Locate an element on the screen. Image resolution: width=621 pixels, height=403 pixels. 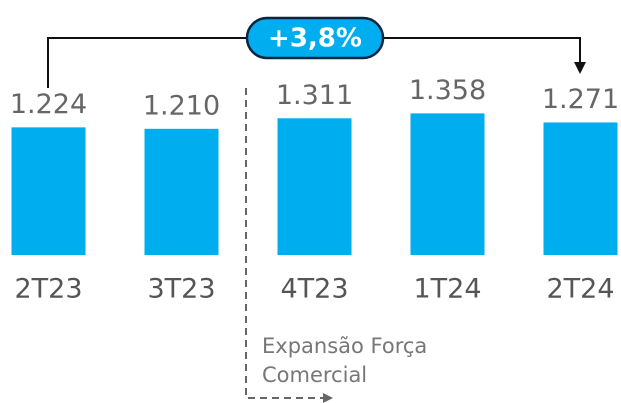
value-label: 1.224 is located at coordinates (48, 104).